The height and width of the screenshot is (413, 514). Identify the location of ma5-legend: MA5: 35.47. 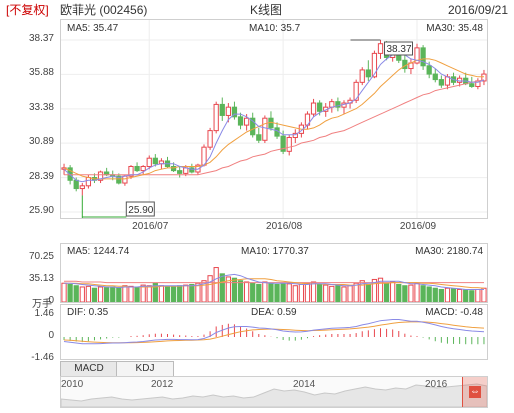
(93, 28).